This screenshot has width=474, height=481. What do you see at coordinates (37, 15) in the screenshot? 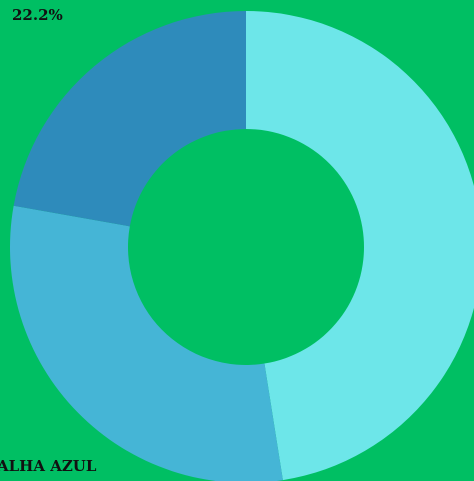
I see `value-label: 22.2%` at bounding box center [37, 15].